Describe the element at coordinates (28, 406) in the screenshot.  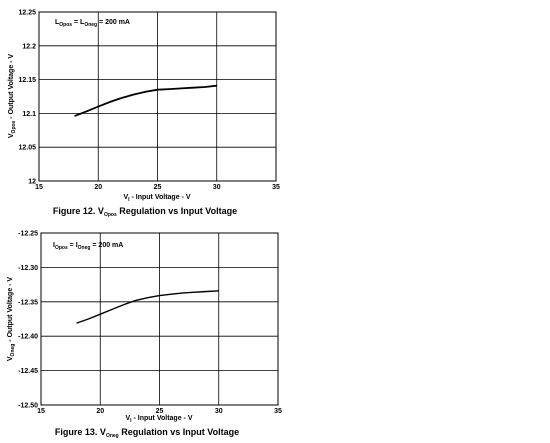
I see `chart-2-y-tick-label: -12.50` at that location.